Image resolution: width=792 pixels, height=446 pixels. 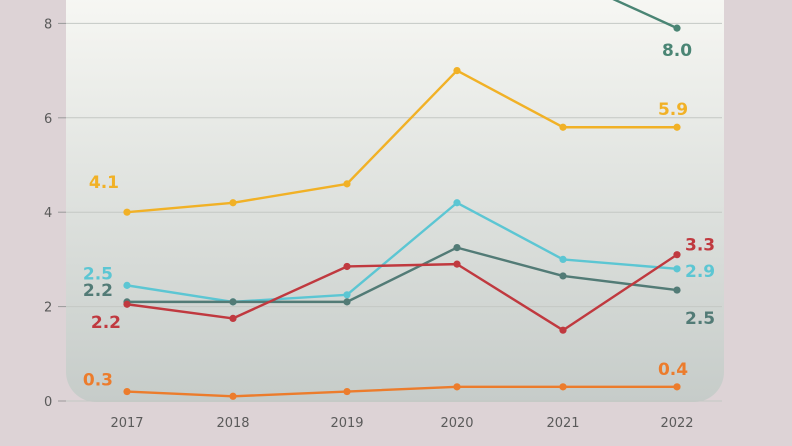 What do you see at coordinates (48, 213) in the screenshot?
I see `y-tick-label: 4` at bounding box center [48, 213].